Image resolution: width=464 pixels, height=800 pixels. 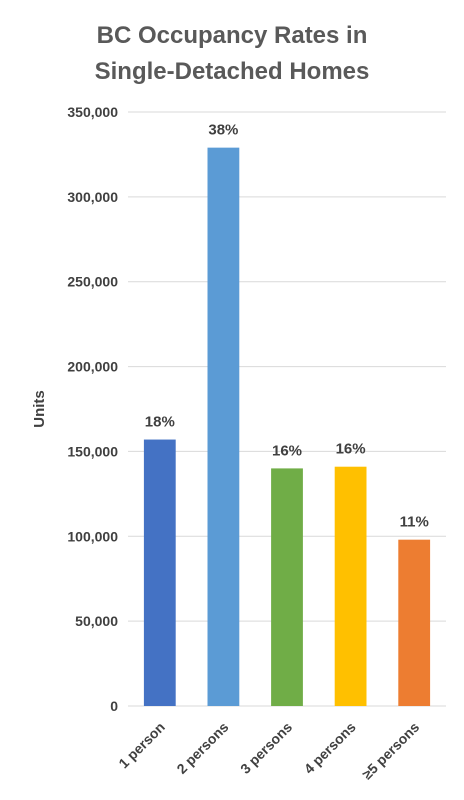 I want to click on y-tick-label: 200,000, so click(x=92, y=367).